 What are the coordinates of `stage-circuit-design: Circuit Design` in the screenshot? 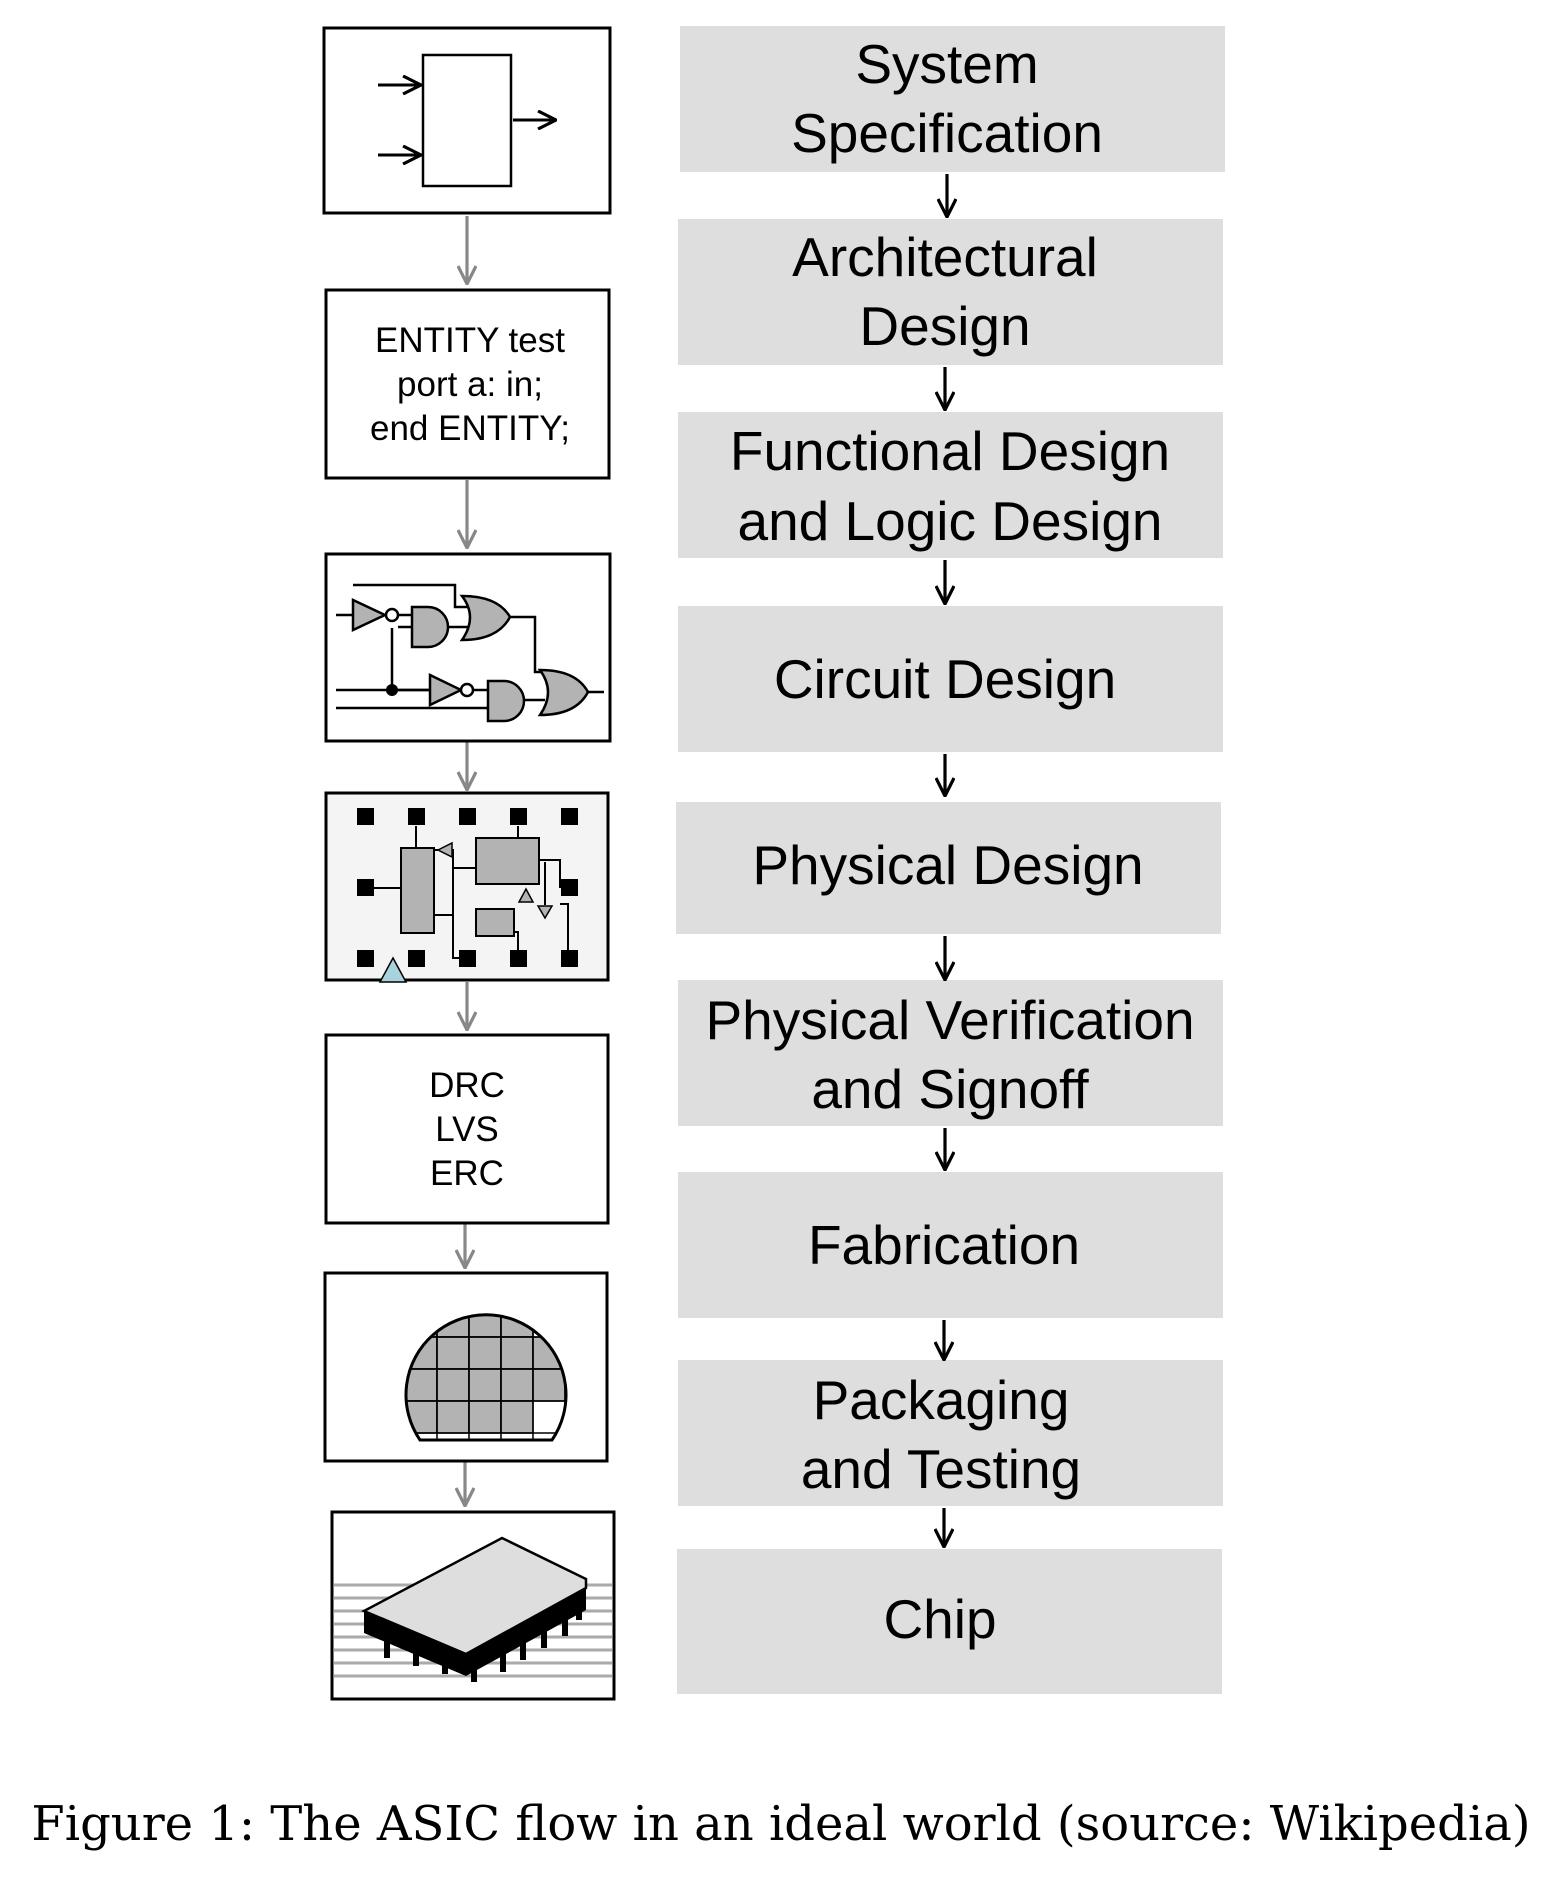 It's located at (950, 679).